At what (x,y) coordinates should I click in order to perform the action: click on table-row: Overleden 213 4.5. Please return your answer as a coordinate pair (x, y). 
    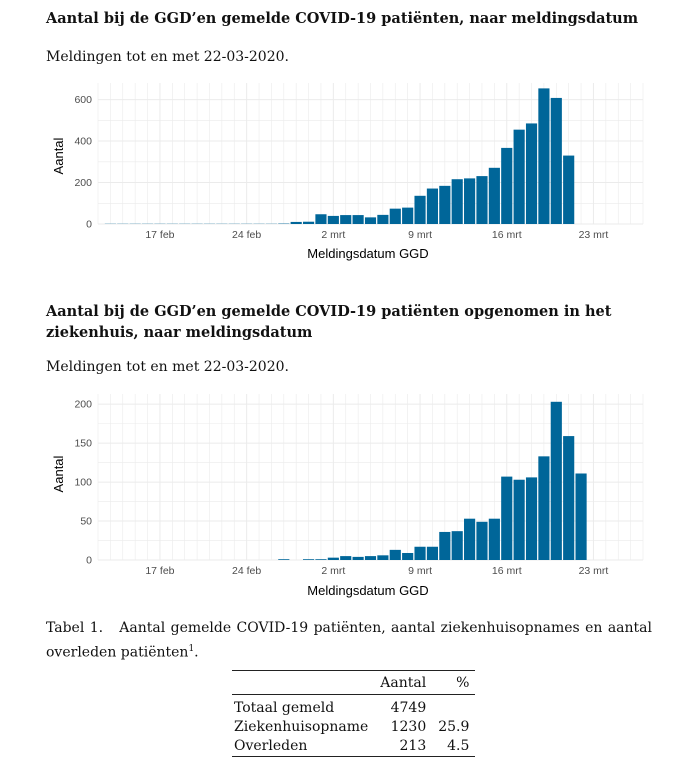
    Looking at the image, I should click on (354, 747).